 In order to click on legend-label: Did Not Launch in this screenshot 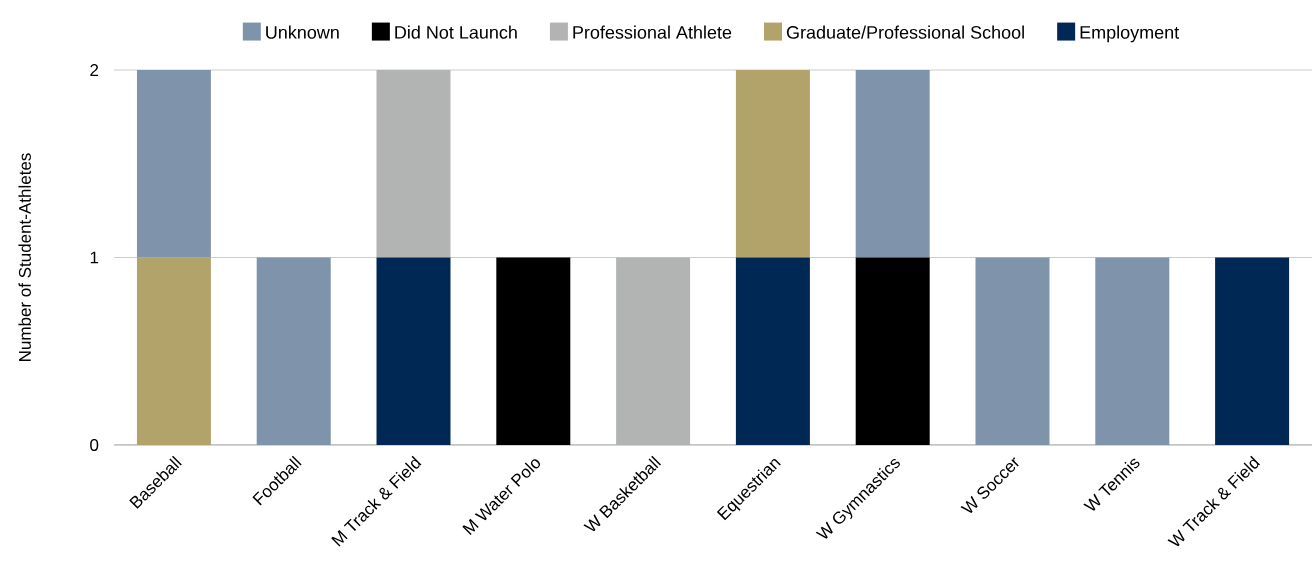, I will do `click(456, 32)`.